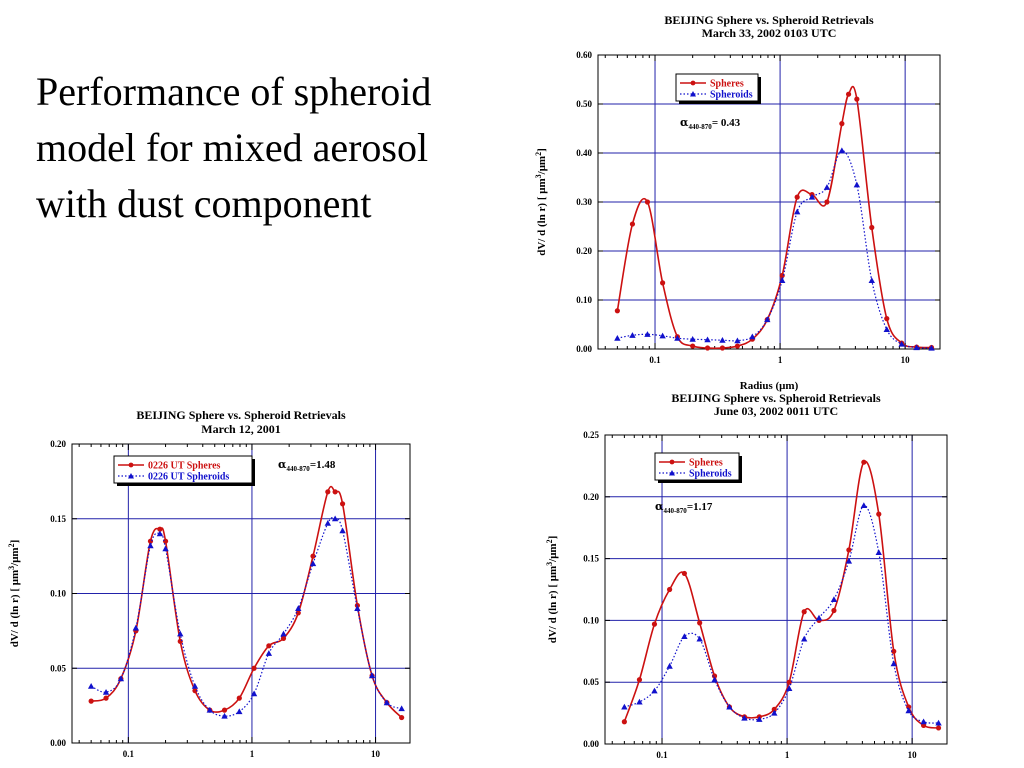  I want to click on chart-title-line: June 03, 2002 0011 UTC, so click(776, 411).